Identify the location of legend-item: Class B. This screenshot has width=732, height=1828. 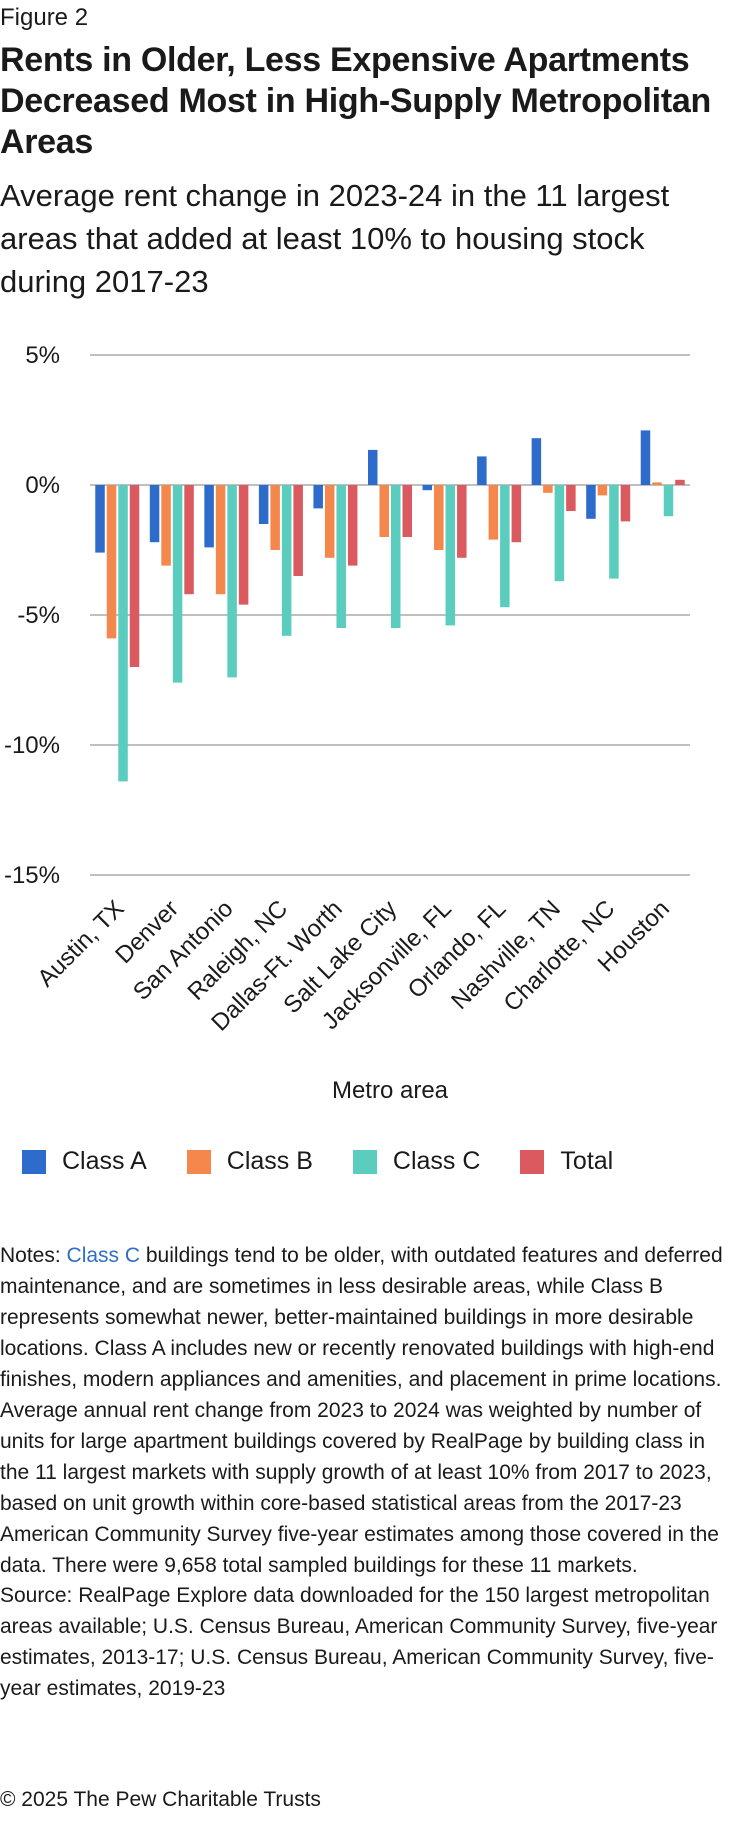
(249, 1161).